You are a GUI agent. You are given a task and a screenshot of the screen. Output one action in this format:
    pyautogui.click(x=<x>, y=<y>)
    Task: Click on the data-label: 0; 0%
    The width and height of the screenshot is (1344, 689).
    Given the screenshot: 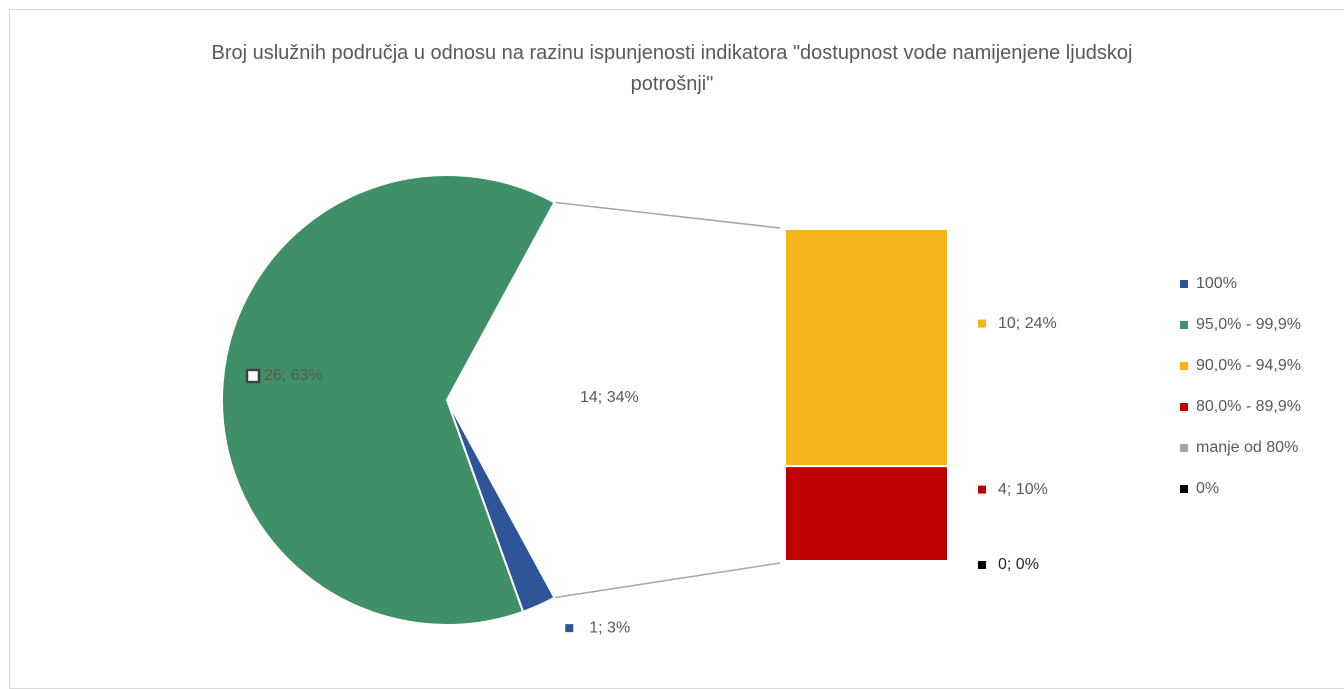 What is the action you would take?
    pyautogui.click(x=1018, y=564)
    